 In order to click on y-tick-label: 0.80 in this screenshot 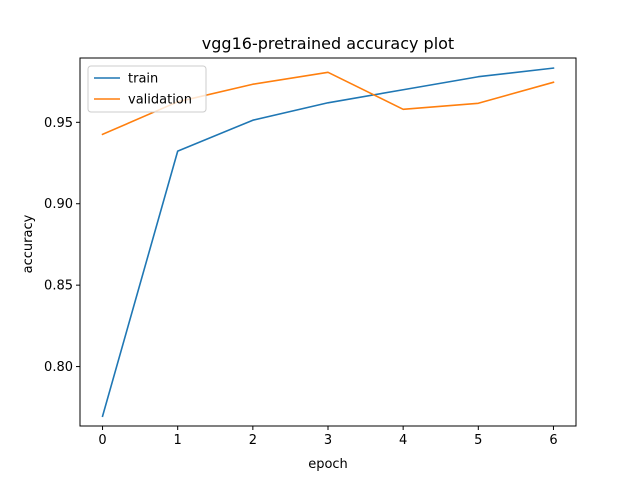, I will do `click(58, 367)`.